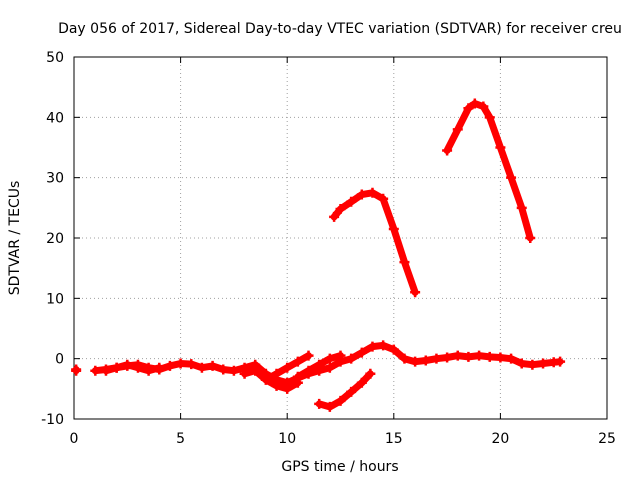 The width and height of the screenshot is (640, 480). Describe the element at coordinates (55, 179) in the screenshot. I see `y-tick-label: 30` at that location.